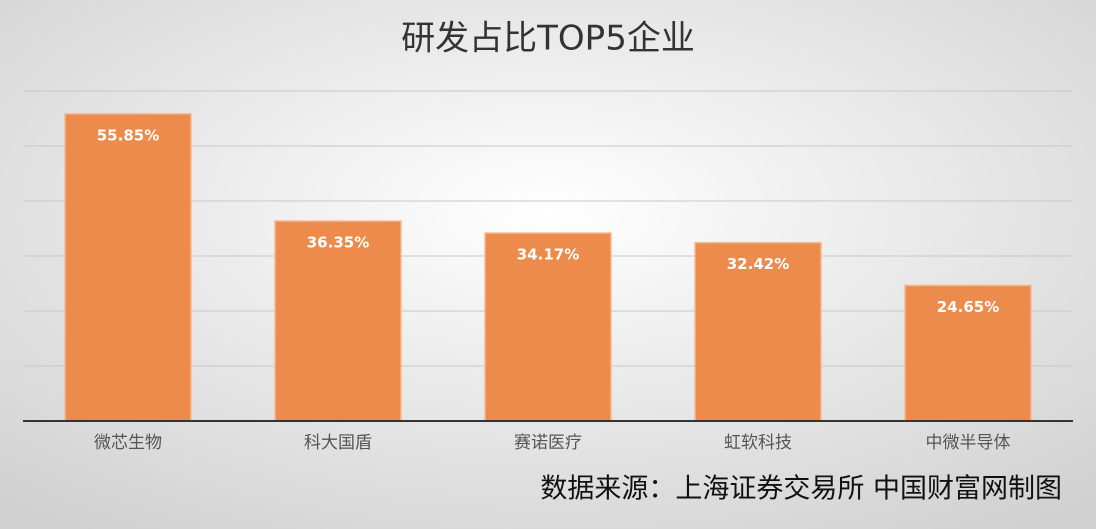 Image resolution: width=1096 pixels, height=529 pixels. Describe the element at coordinates (801, 489) in the screenshot. I see `source-note: 数据来源：上海证券交易所 中国财富网制图` at that location.